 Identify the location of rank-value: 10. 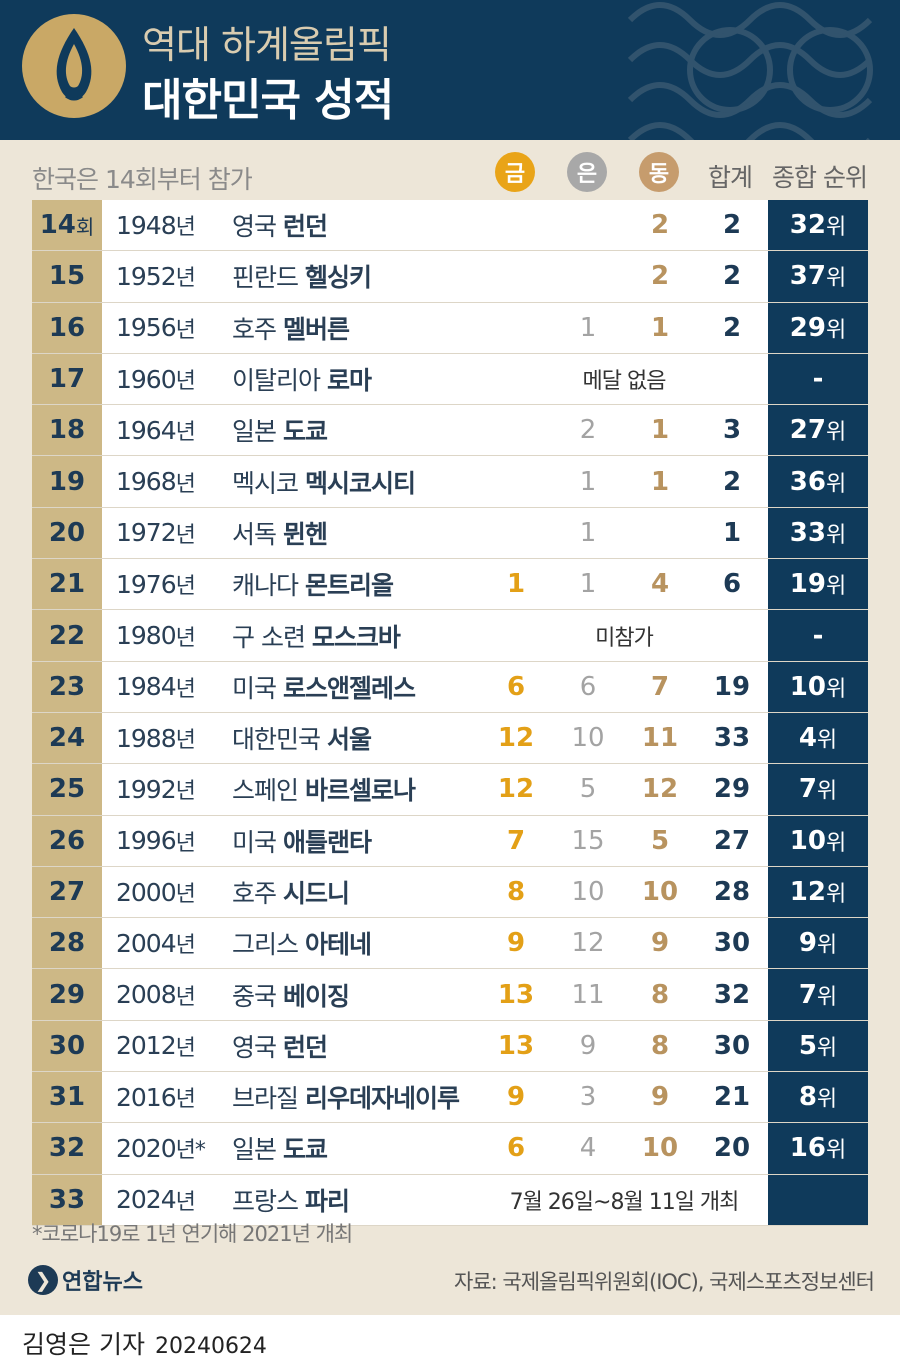
(807, 686).